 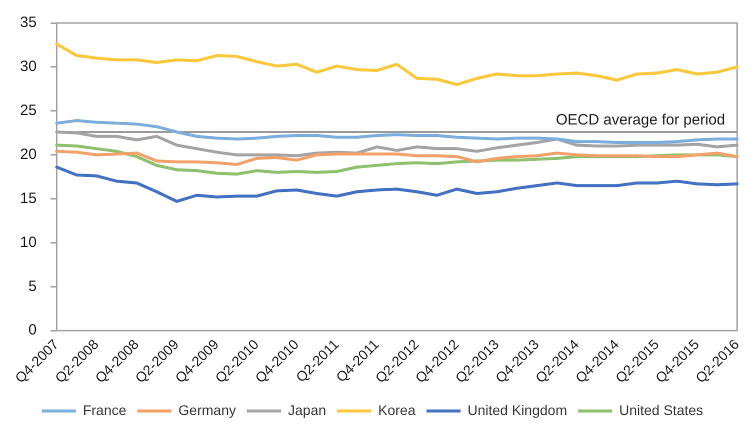 What do you see at coordinates (104, 410) in the screenshot?
I see `legend-label: France` at bounding box center [104, 410].